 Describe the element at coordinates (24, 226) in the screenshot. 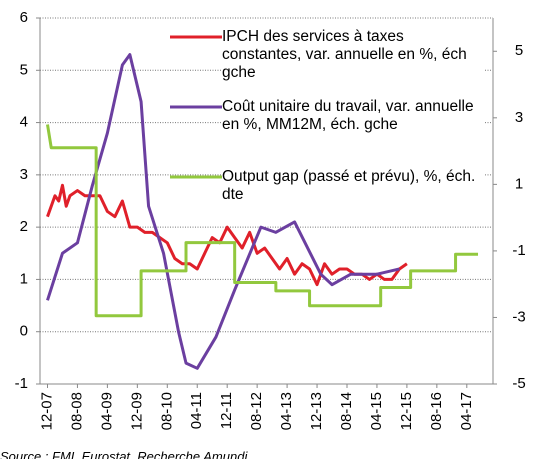

I see `y-tick-label: 2` at that location.